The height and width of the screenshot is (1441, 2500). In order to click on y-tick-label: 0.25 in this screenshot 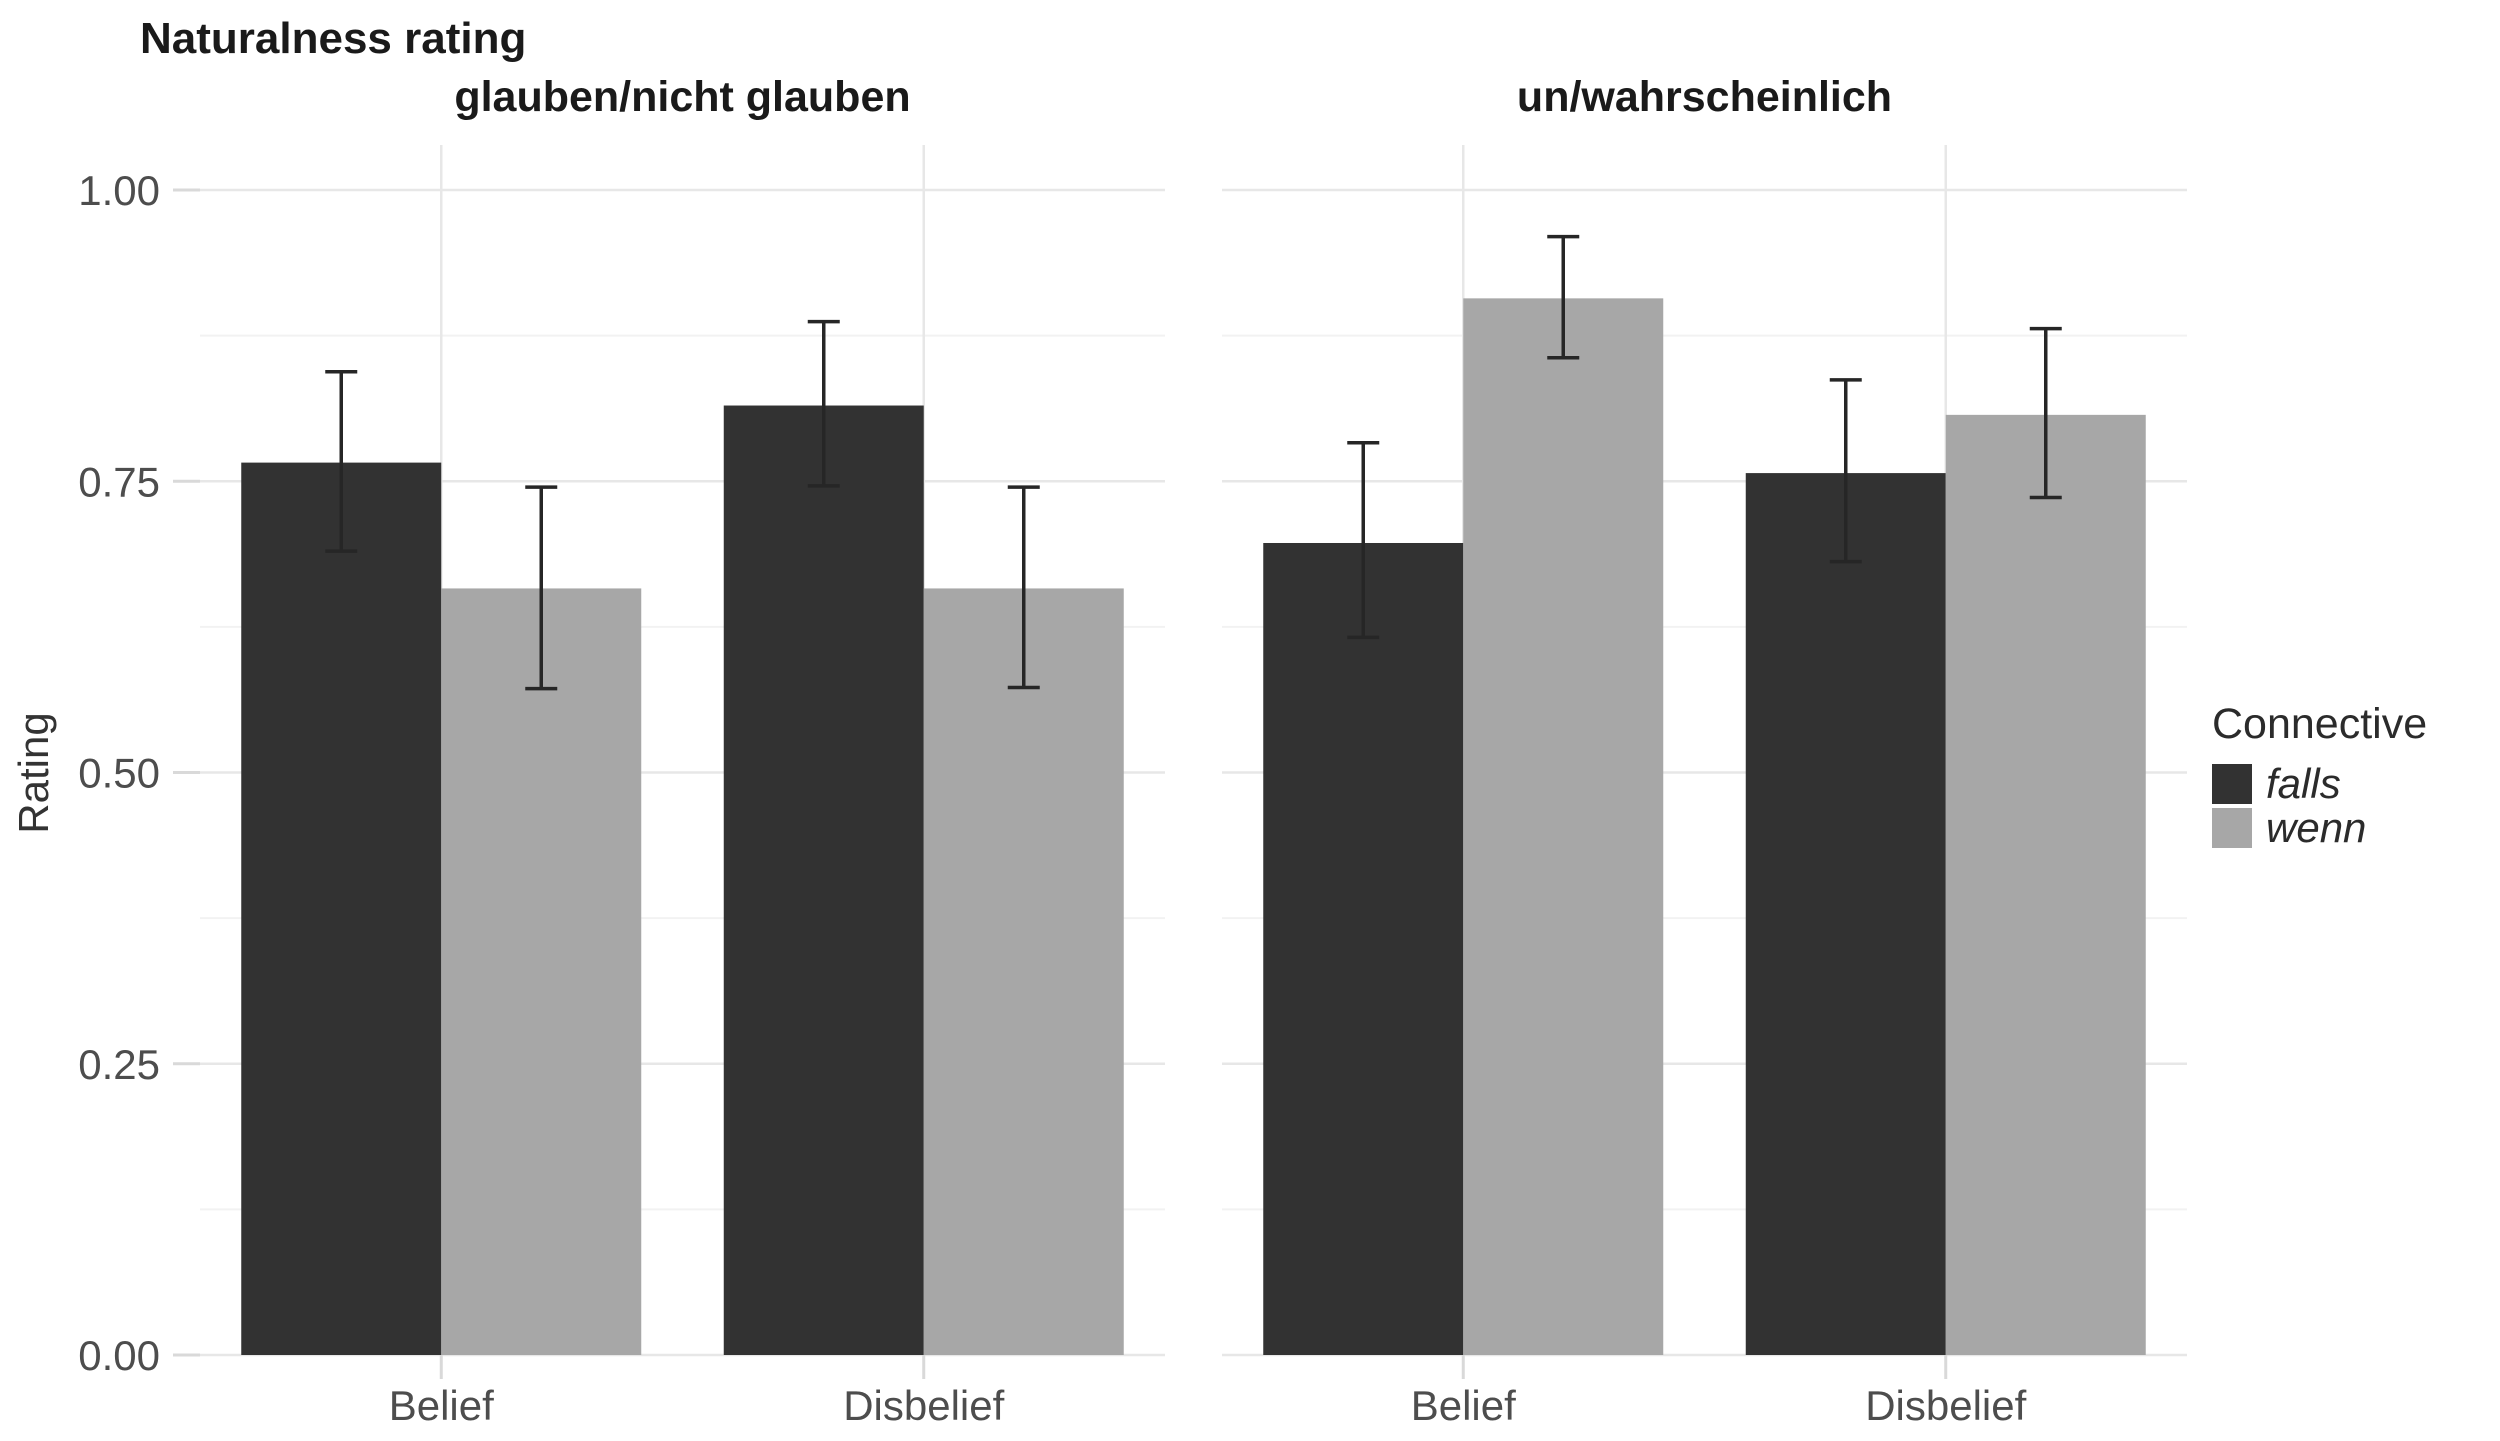, I will do `click(119, 1064)`.